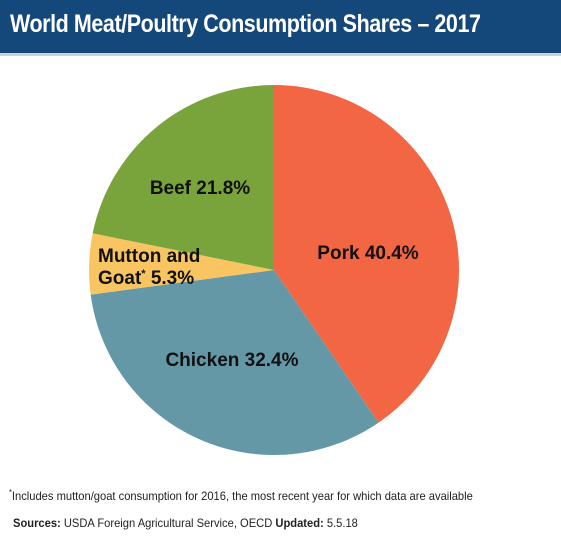 This screenshot has height=545, width=561. What do you see at coordinates (168, 523) in the screenshot?
I see `sources-text: USDA Foreign Agricultural Service, OECD` at bounding box center [168, 523].